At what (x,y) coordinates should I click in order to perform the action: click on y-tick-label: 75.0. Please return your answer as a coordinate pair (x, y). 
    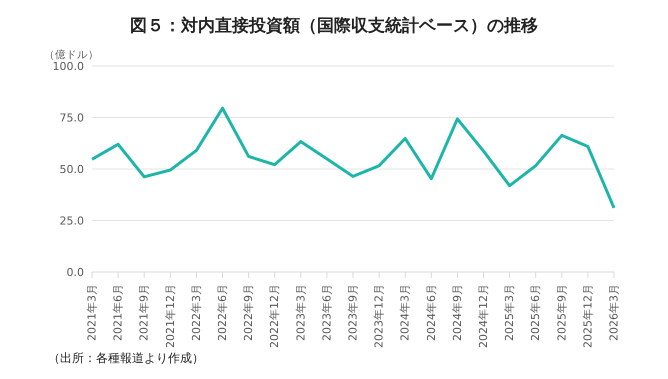
    Looking at the image, I should click on (72, 117).